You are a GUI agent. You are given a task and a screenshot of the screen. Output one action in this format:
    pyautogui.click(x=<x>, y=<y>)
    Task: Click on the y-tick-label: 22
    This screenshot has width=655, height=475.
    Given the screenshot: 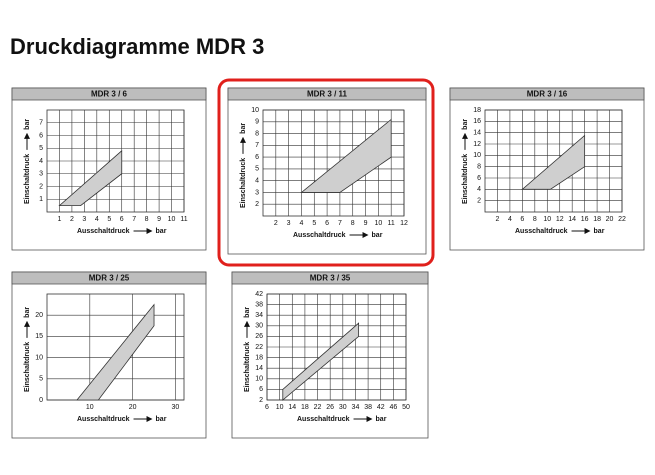 What is the action you would take?
    pyautogui.click(x=259, y=347)
    